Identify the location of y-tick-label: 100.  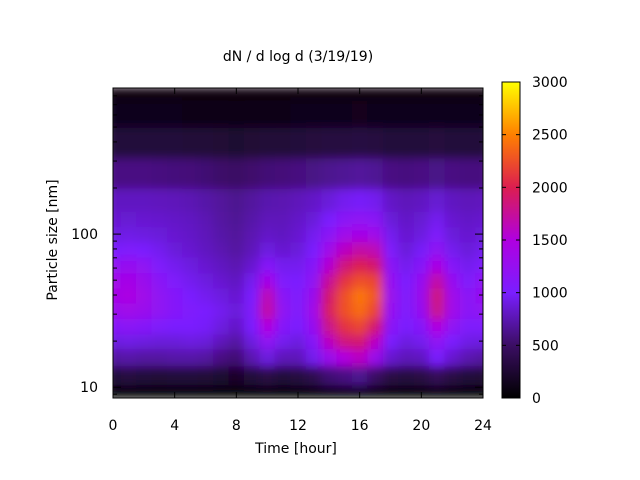
(84, 235).